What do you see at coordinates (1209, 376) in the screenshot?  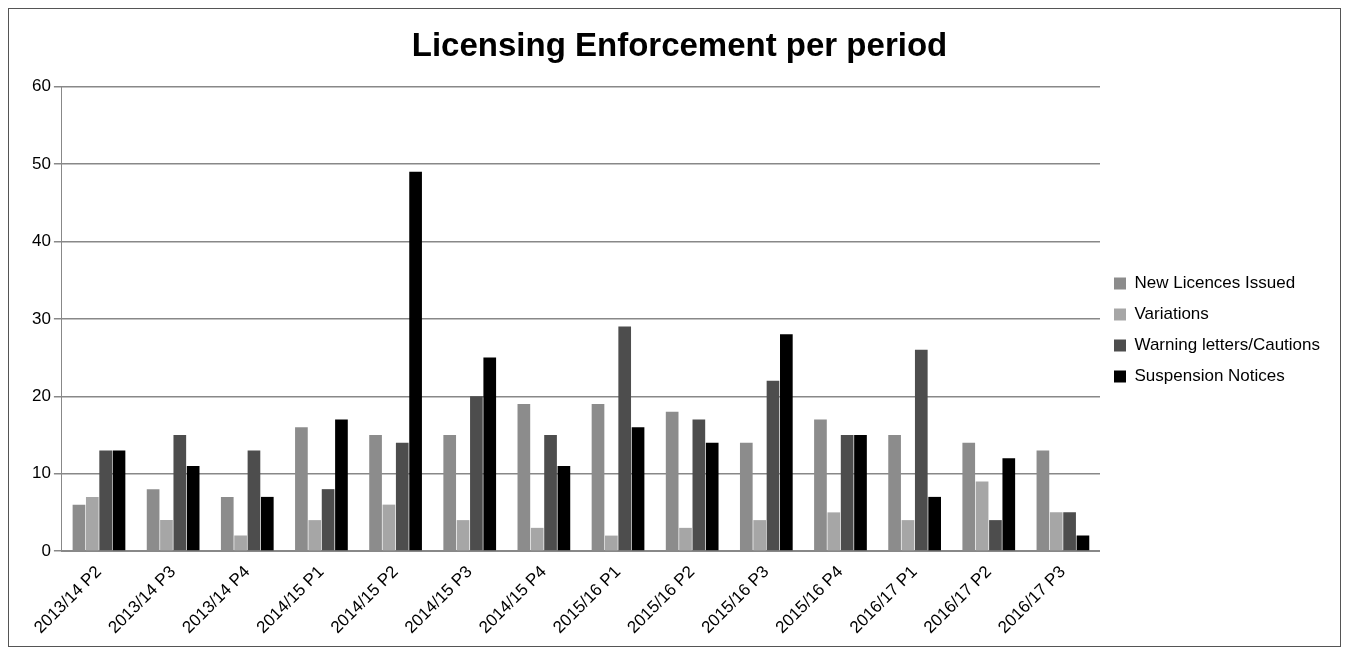 I see `legend-label: Suspension Notices` at bounding box center [1209, 376].